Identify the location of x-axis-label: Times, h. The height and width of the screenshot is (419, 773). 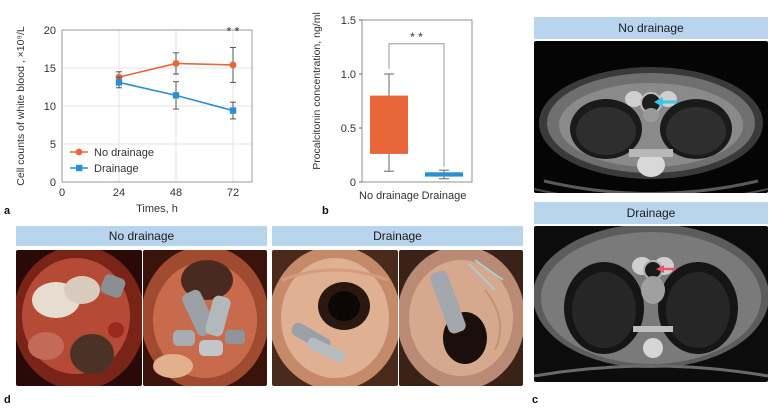
(157, 209).